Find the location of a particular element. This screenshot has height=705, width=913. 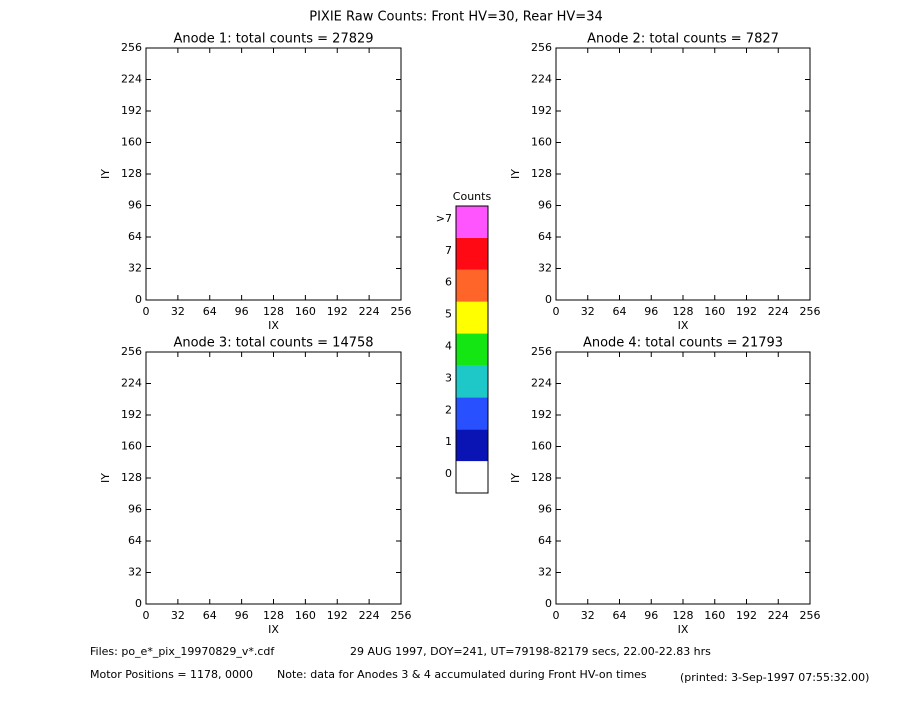

panel-title: Anode 1: total counts = 27829 is located at coordinates (273, 39).